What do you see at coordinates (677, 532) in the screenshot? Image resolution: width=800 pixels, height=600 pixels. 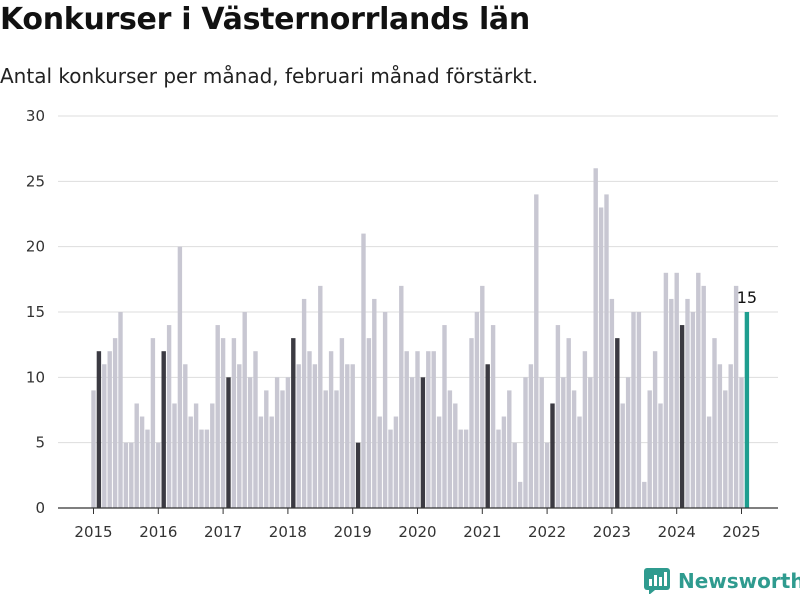 I see `x-tick-label: 2024` at bounding box center [677, 532].